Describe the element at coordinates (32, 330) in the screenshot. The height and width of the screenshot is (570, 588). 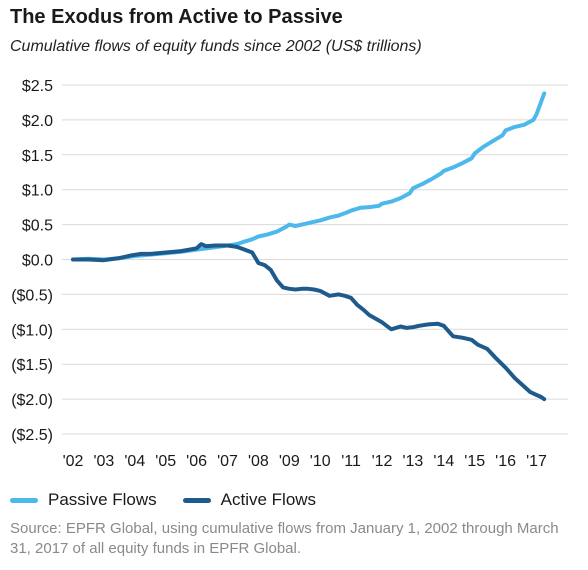
I see `y-tick-label: ($1.0)` at that location.